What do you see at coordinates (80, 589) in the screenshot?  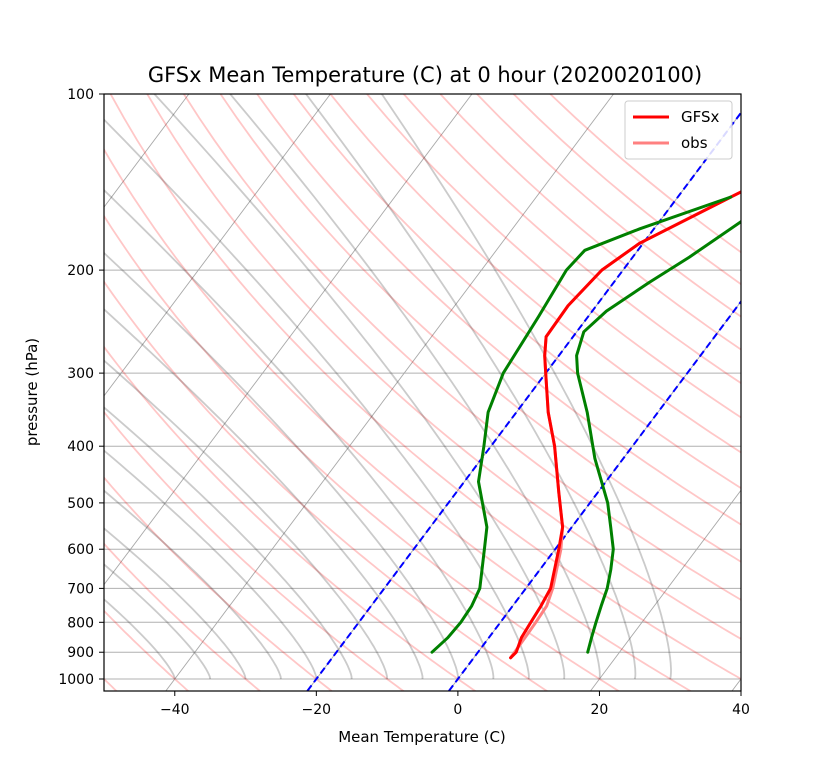 I see `y-tick-label: 700` at bounding box center [80, 589].